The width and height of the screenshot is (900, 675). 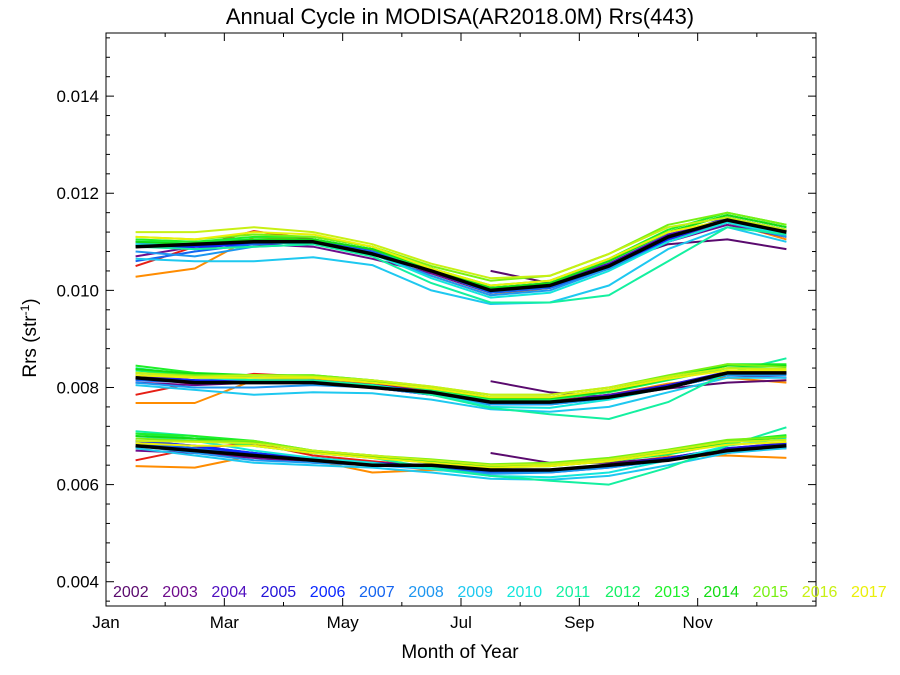 I want to click on series-line-2016-middle, so click(x=461, y=381).